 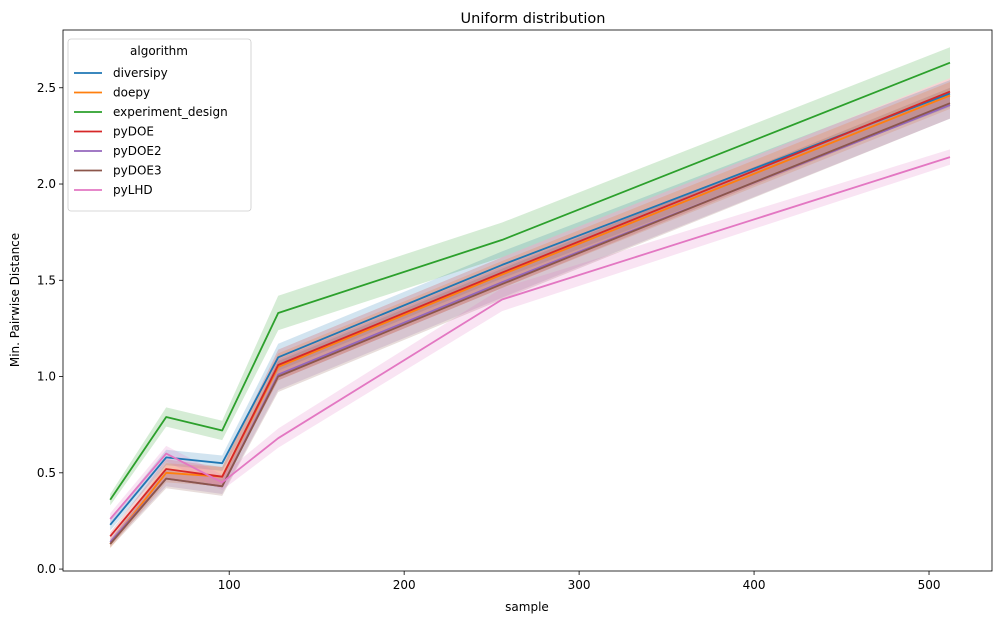 What do you see at coordinates (754, 585) in the screenshot?
I see `x-tick-label: 400` at bounding box center [754, 585].